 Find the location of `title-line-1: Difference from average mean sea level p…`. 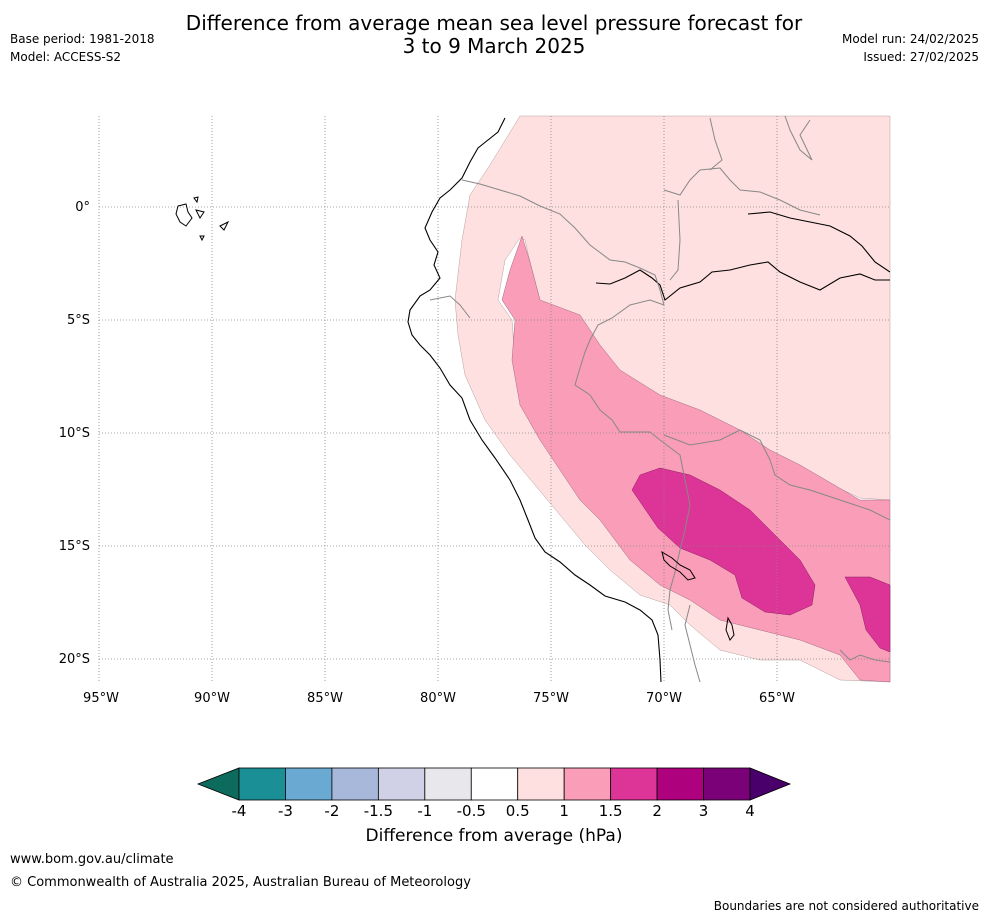

title-line-1: Difference from average mean sea level p… is located at coordinates (494, 23).